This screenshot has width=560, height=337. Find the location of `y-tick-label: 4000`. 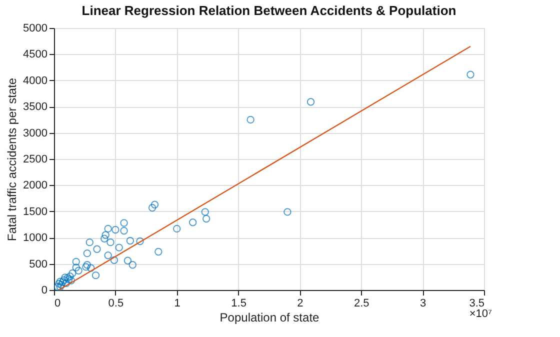

y-tick-label: 4000 is located at coordinates (35, 80).